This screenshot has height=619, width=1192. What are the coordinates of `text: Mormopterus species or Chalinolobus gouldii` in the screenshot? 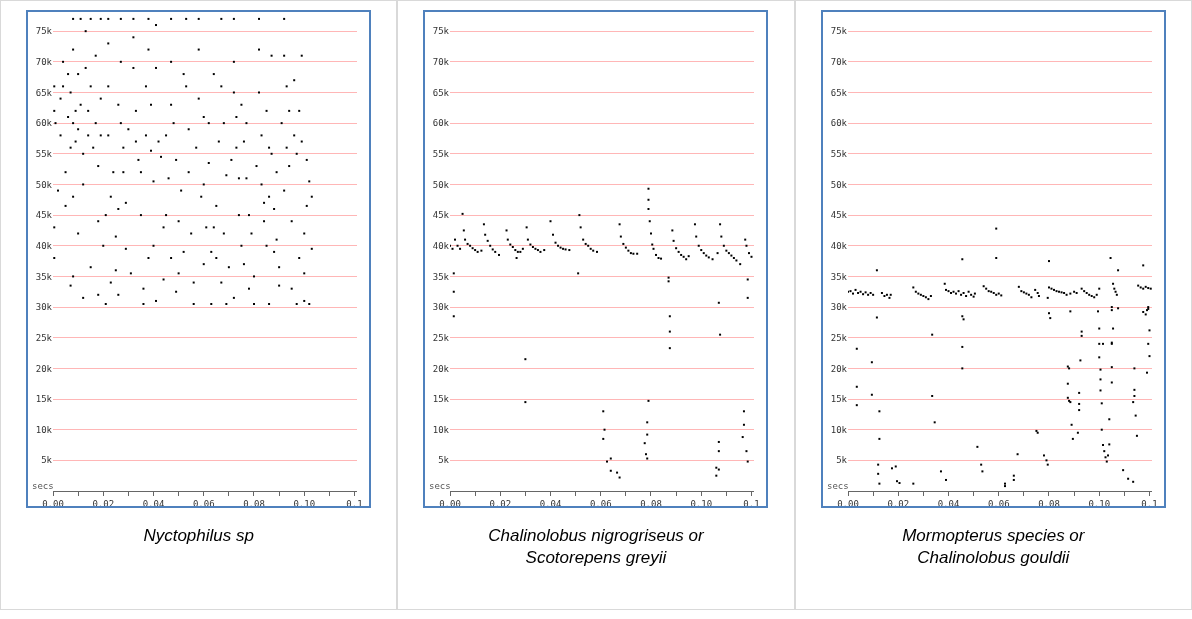 It's located at (993, 547).